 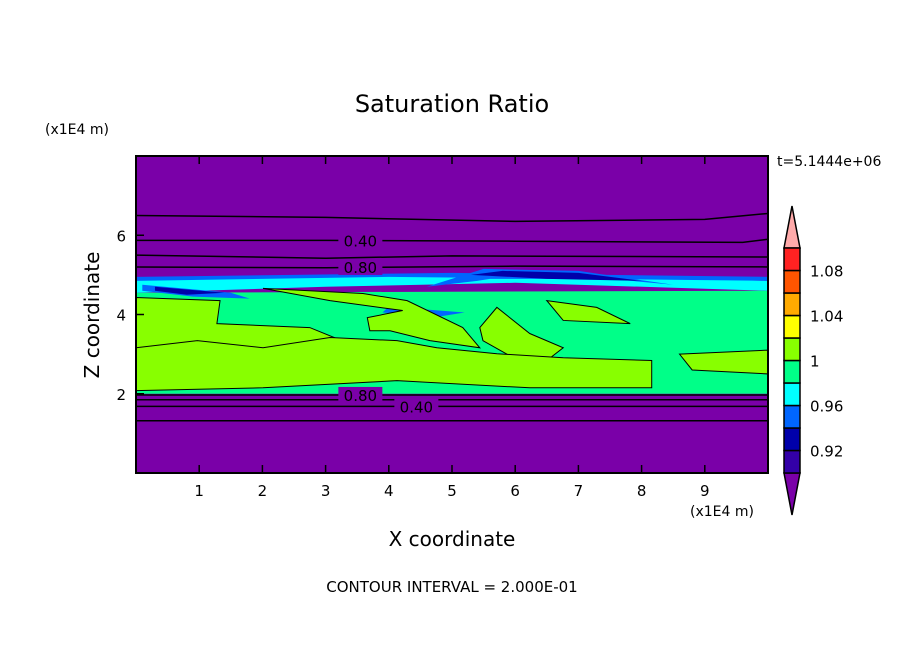 I want to click on colorbar-tick-label: 1, so click(x=815, y=362).